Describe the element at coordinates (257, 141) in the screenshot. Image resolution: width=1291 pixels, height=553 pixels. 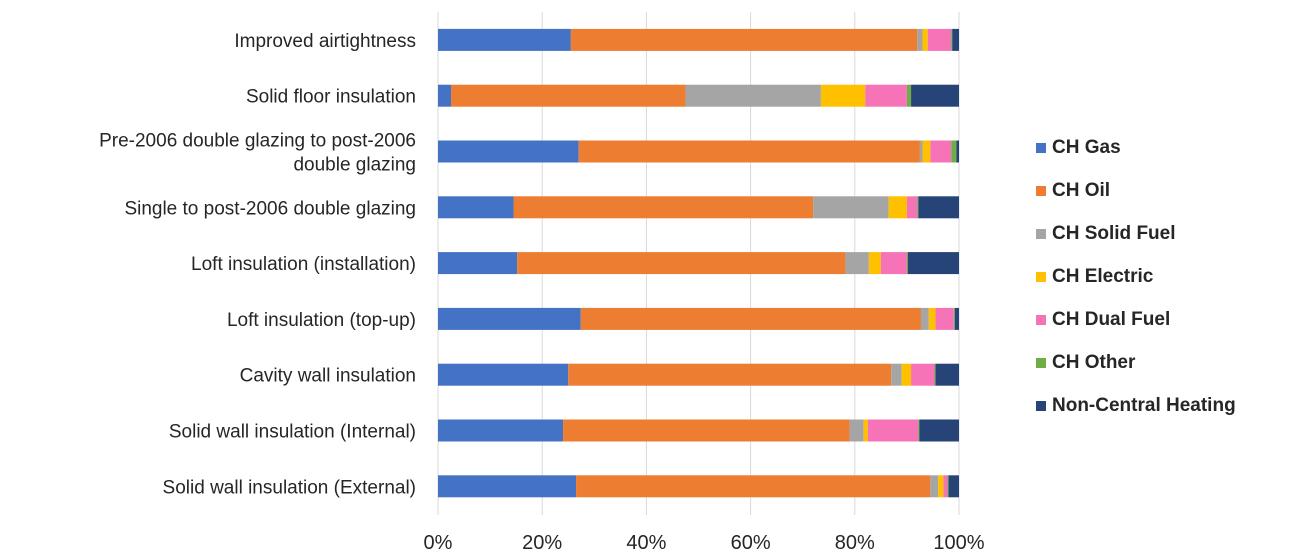
I see `category-label: Pre-2006 double glazing to post-2006` at that location.